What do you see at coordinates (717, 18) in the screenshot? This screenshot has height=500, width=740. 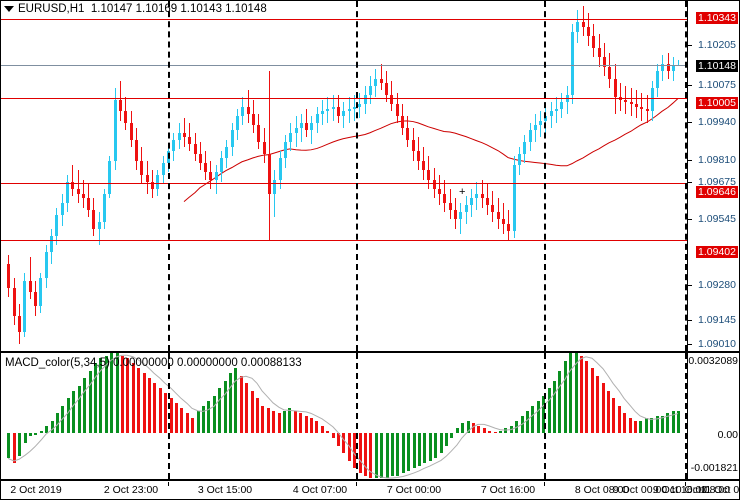 I see `price-level-label: 1.10343` at bounding box center [717, 18].